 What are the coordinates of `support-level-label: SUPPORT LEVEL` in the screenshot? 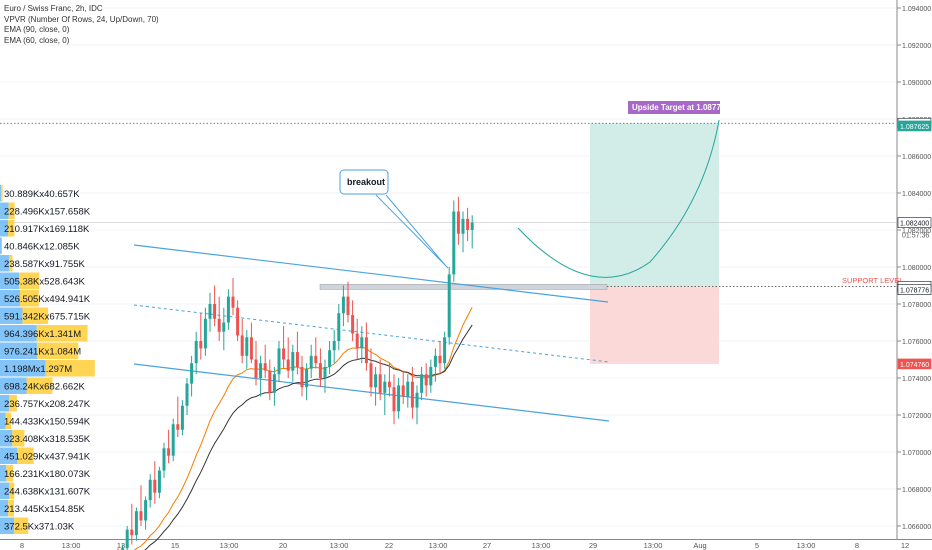 It's located at (872, 280).